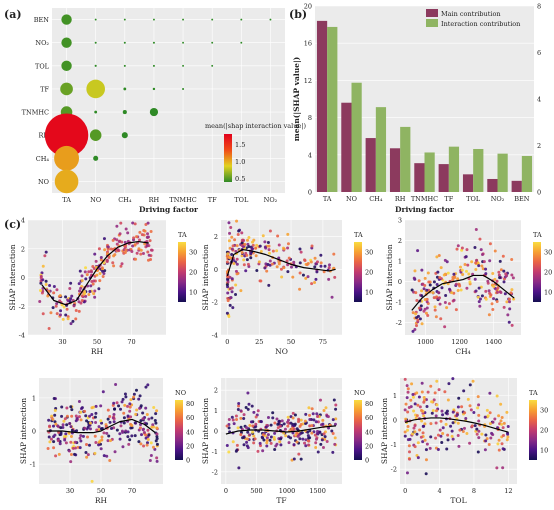 This screenshot has height=510, width=554. Describe the element at coordinates (425, 209) in the screenshot. I see `x-axis-title: Driving factor` at that location.